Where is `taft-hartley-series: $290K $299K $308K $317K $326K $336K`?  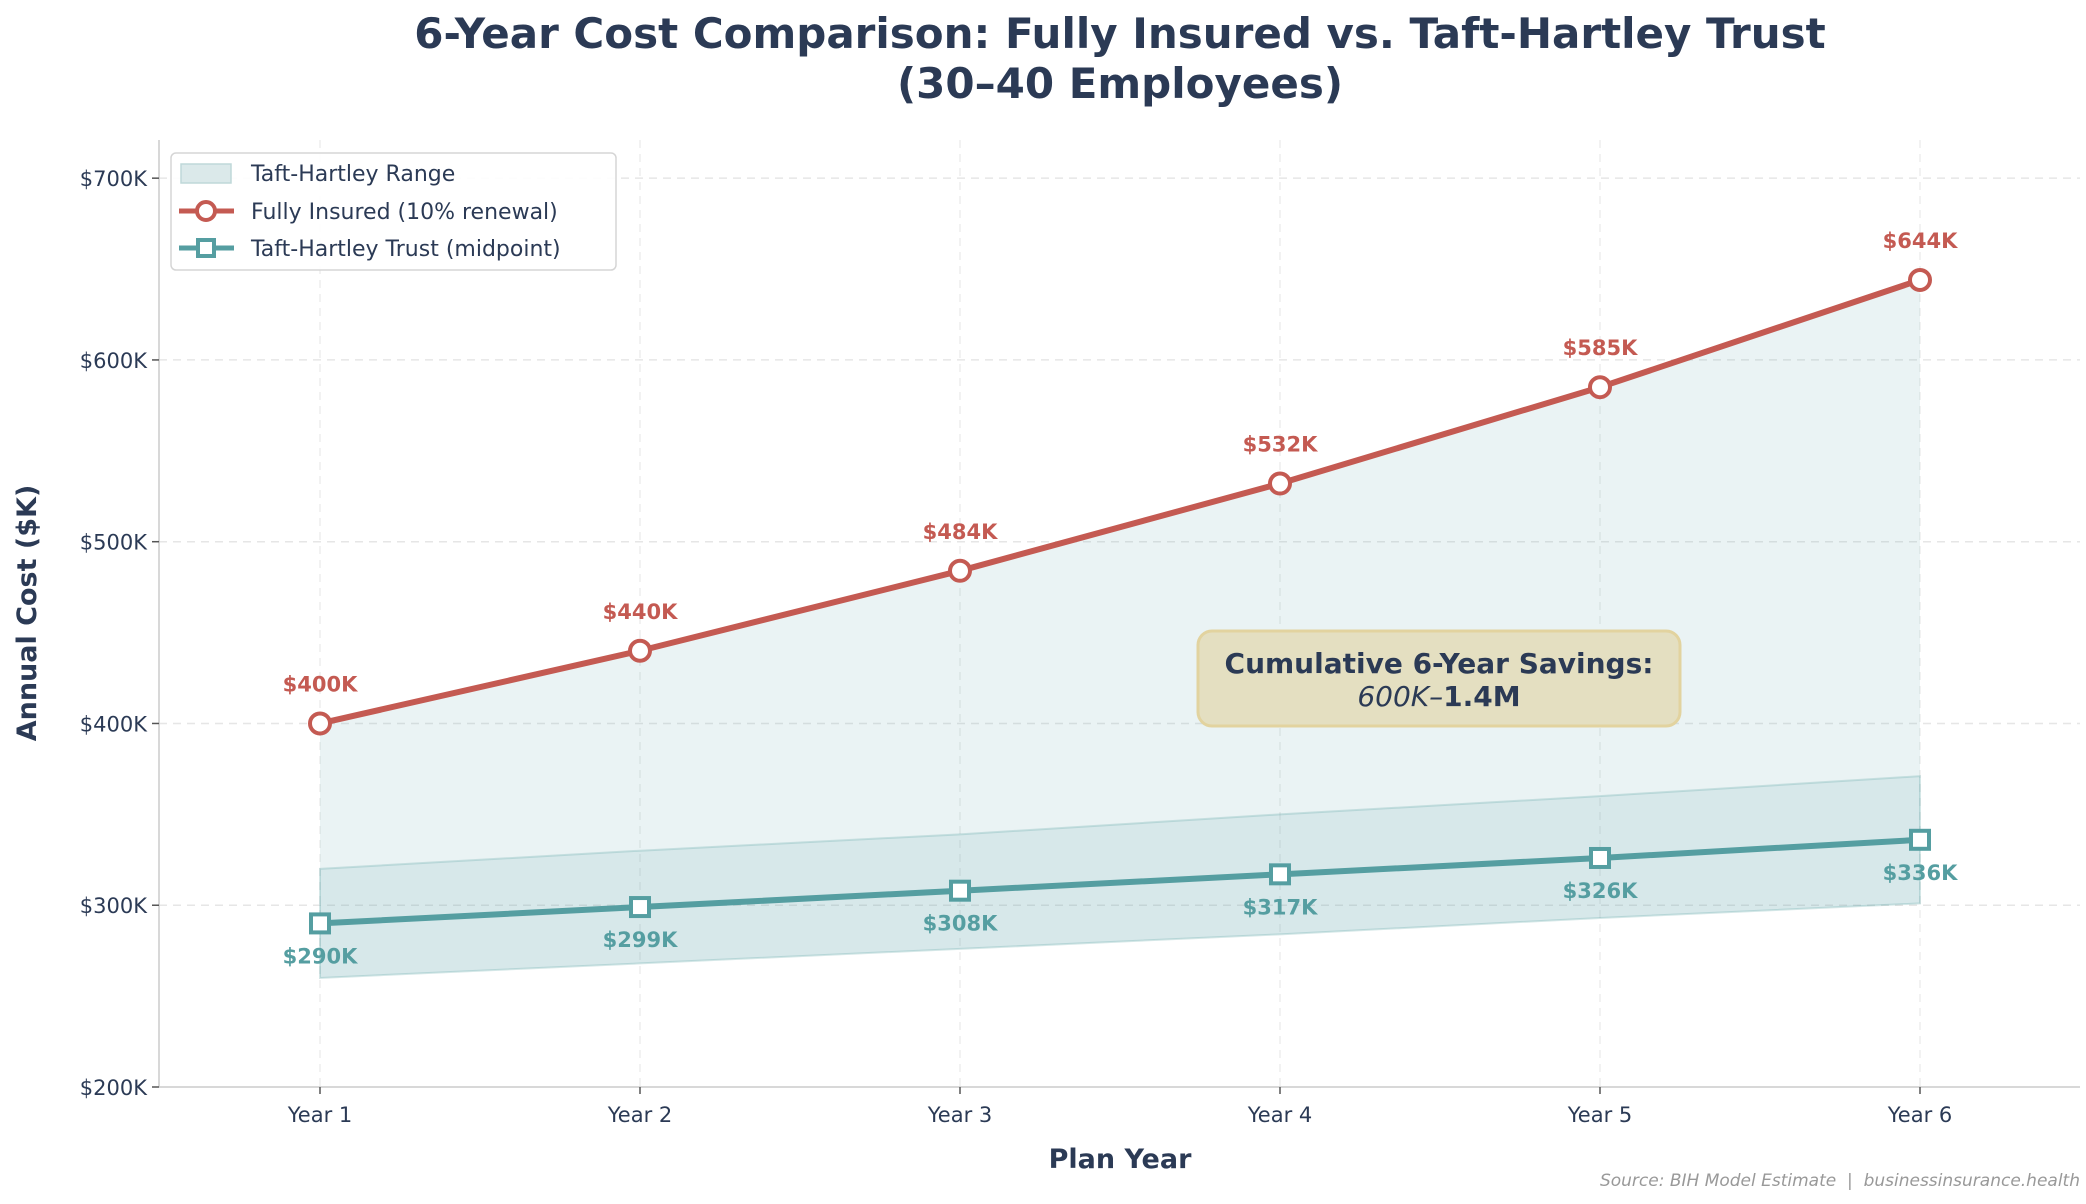
taft-hartley-series: $290K $299K $308K $317K $326K $336K is located at coordinates (1120, 898).